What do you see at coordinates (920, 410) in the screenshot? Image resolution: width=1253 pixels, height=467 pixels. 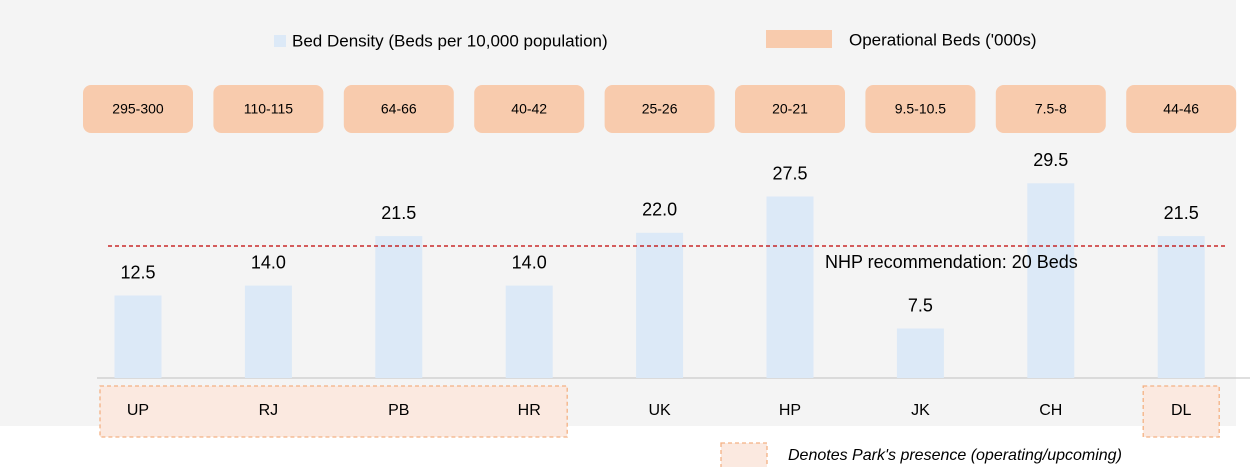 I see `x-tick-label: JK` at bounding box center [920, 410].